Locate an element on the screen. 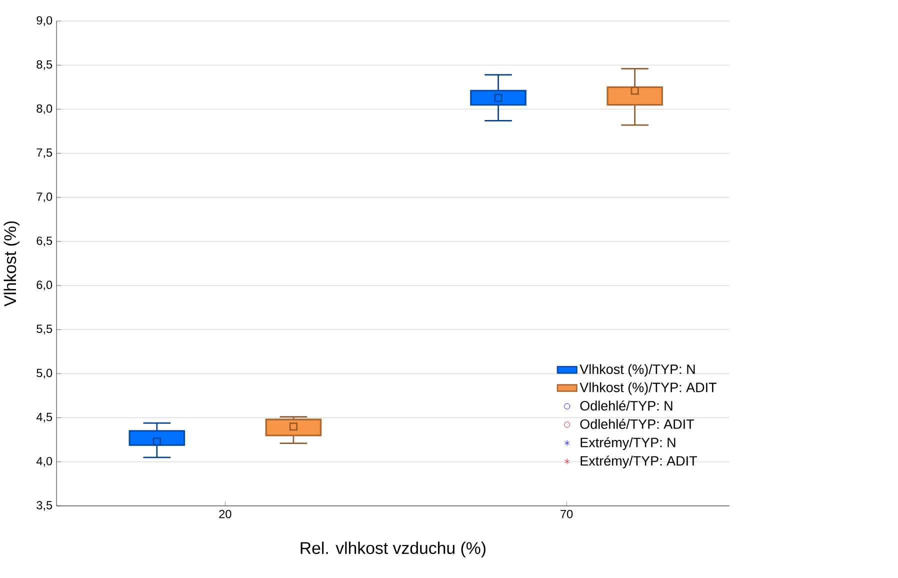 Image resolution: width=898 pixels, height=578 pixels. x-tick-label: 20 is located at coordinates (225, 514).